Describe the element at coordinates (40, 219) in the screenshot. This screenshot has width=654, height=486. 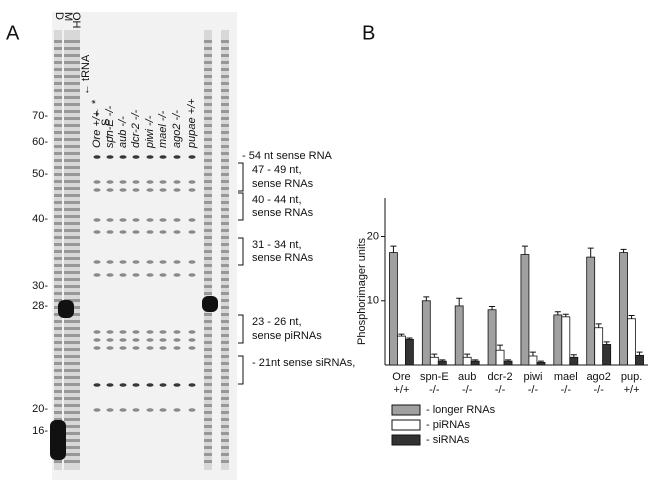
I see `size-marker: 40-` at that location.